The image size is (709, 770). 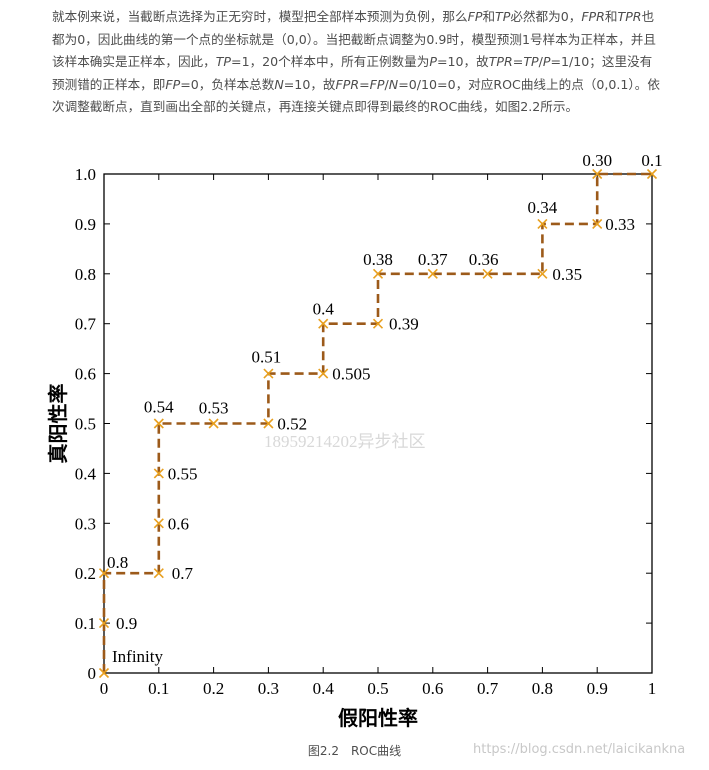 What do you see at coordinates (85, 374) in the screenshot?
I see `y-tick-label: 0.6` at bounding box center [85, 374].